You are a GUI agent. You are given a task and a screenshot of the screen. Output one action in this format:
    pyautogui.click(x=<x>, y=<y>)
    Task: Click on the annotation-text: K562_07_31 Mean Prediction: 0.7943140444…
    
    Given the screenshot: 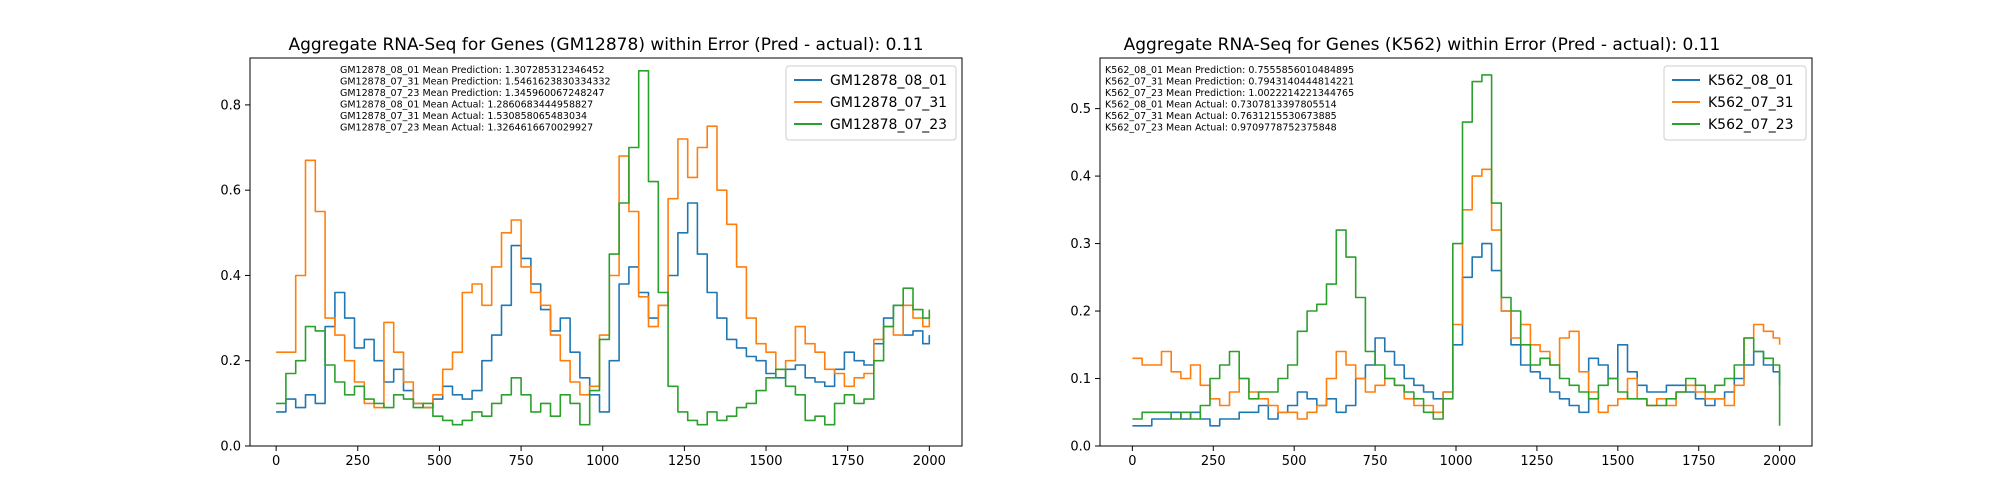 What is the action you would take?
    pyautogui.click(x=1229, y=82)
    